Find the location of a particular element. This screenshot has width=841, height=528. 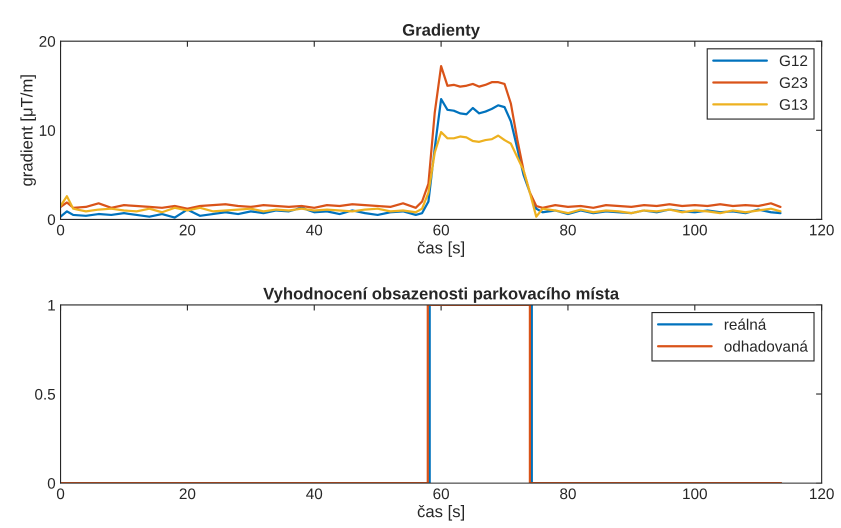

legend-label: G23 is located at coordinates (794, 82).